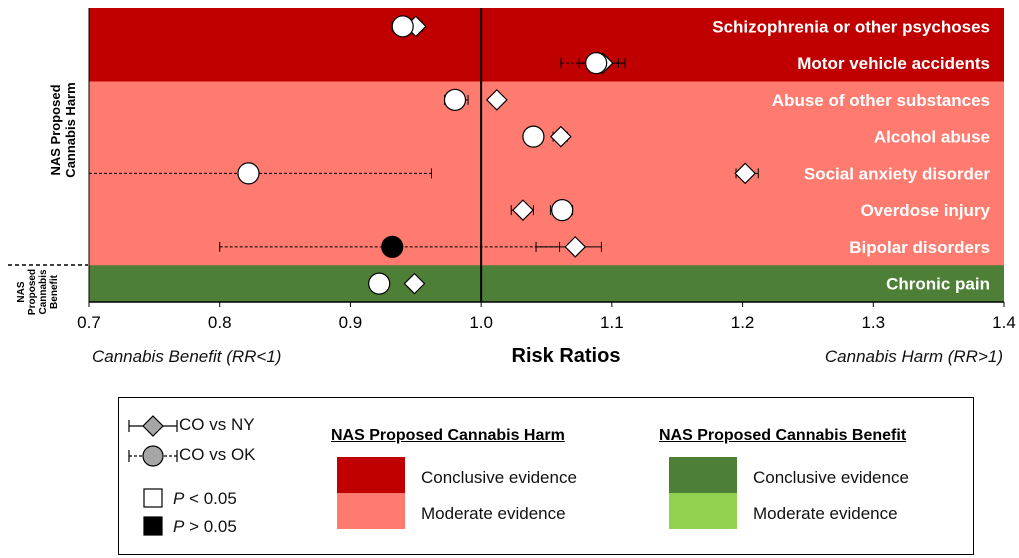 The image size is (1019, 558). Describe the element at coordinates (873, 322) in the screenshot. I see `x-tick-label: 1.3` at that location.